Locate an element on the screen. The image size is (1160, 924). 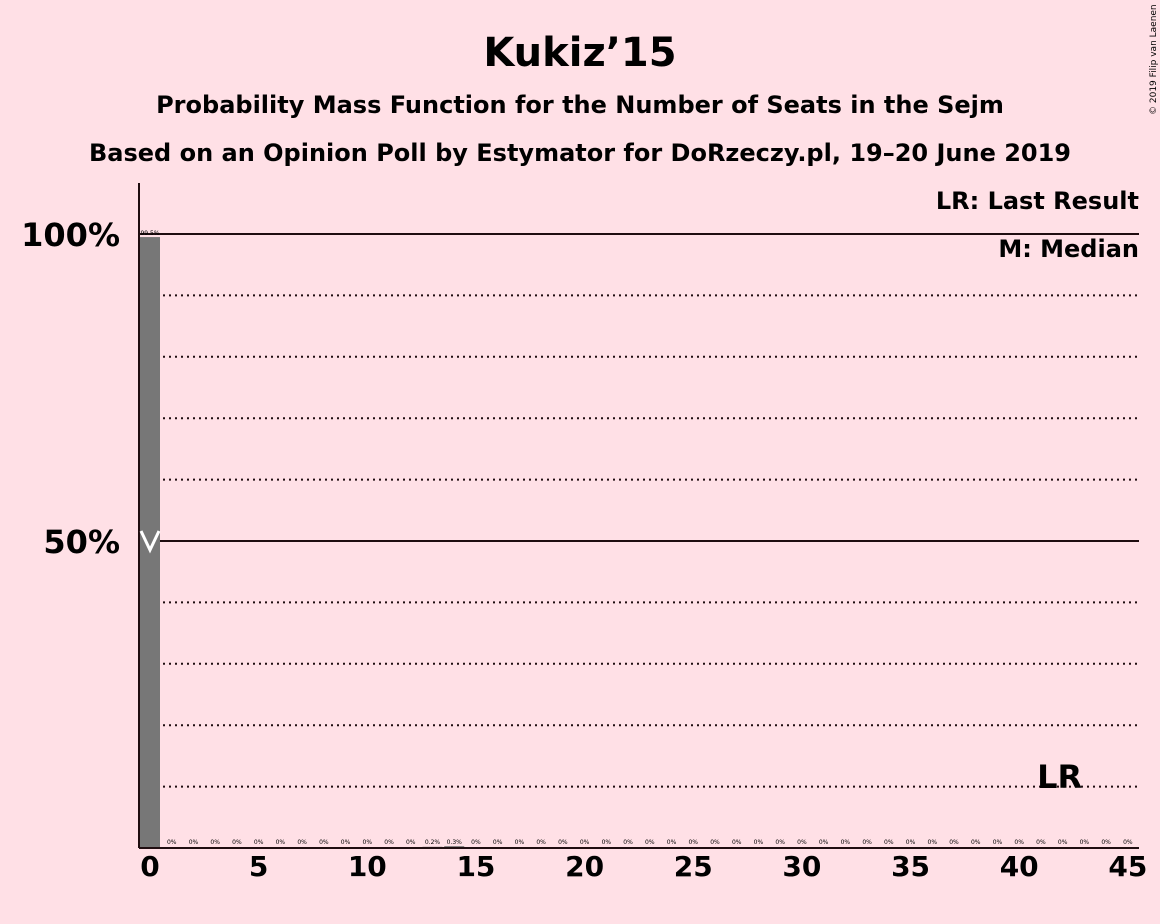
x-tick-30: 30 is located at coordinates (801, 866).